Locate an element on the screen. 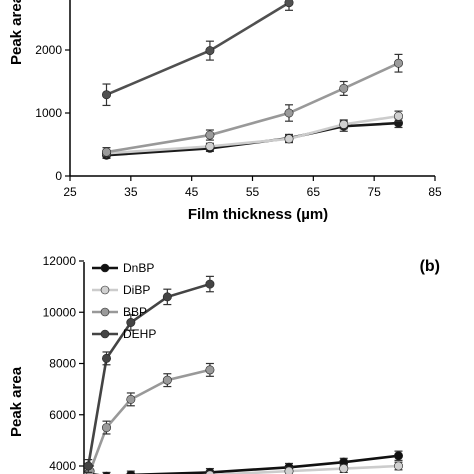  chart-a-y-tick-label: 1000 is located at coordinates (48, 113).